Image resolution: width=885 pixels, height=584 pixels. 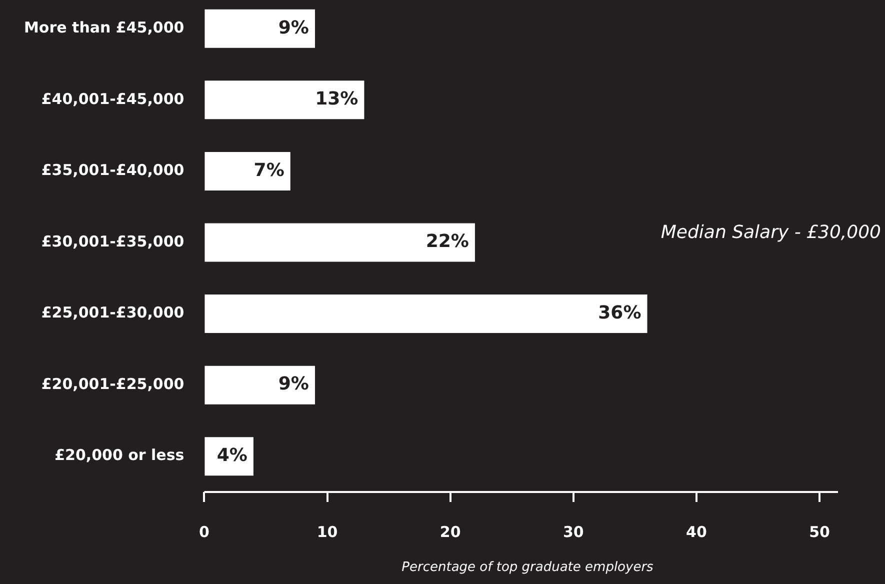 What do you see at coordinates (112, 170) in the screenshot?
I see `y-tick-label: £35,001-£40,000` at bounding box center [112, 170].